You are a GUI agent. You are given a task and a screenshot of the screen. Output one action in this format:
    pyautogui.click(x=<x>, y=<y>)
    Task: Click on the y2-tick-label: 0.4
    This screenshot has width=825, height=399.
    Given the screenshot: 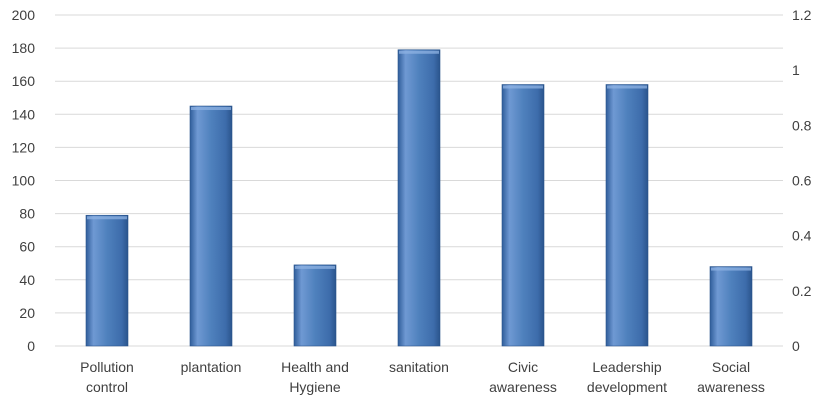 What is the action you would take?
    pyautogui.click(x=802, y=236)
    